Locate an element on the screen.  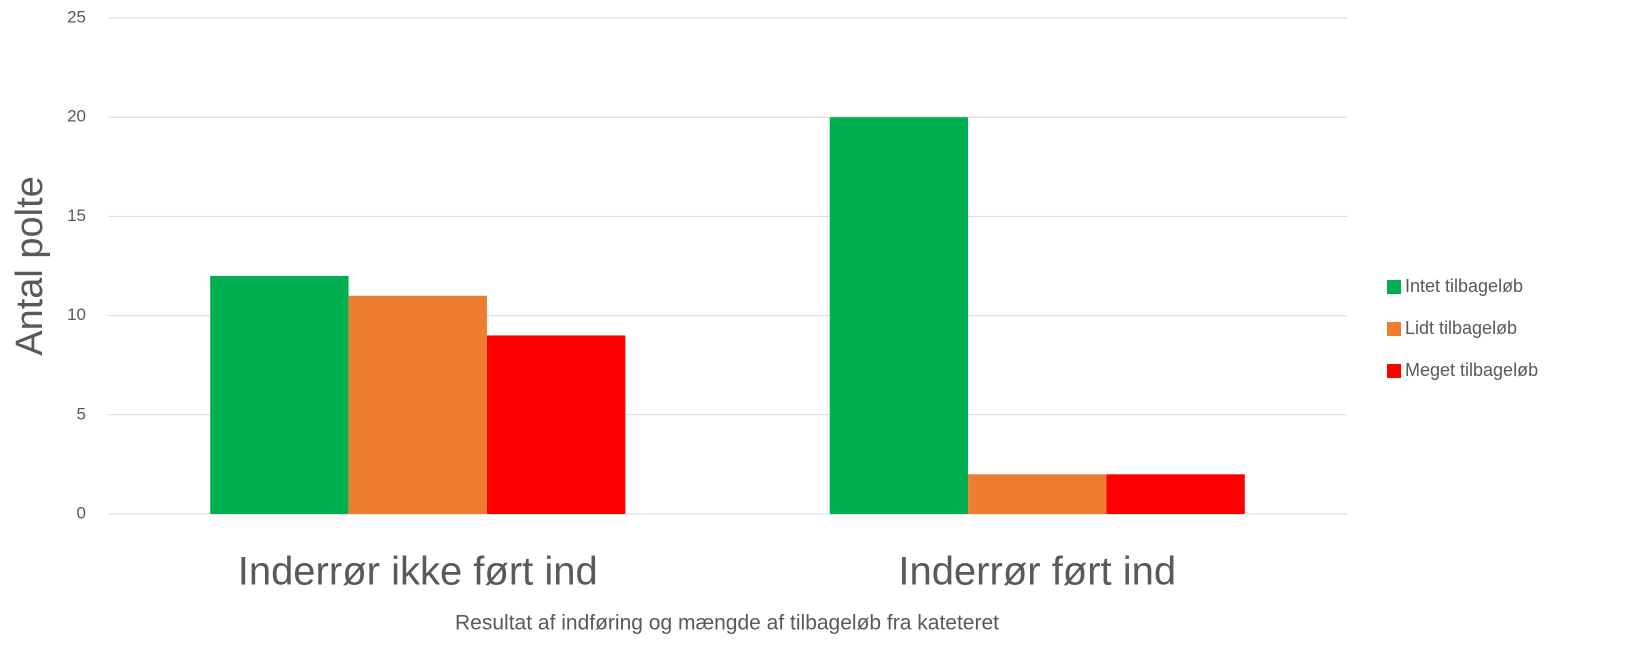
x-tick-label: Inderrør ført ind is located at coordinates (1037, 572).